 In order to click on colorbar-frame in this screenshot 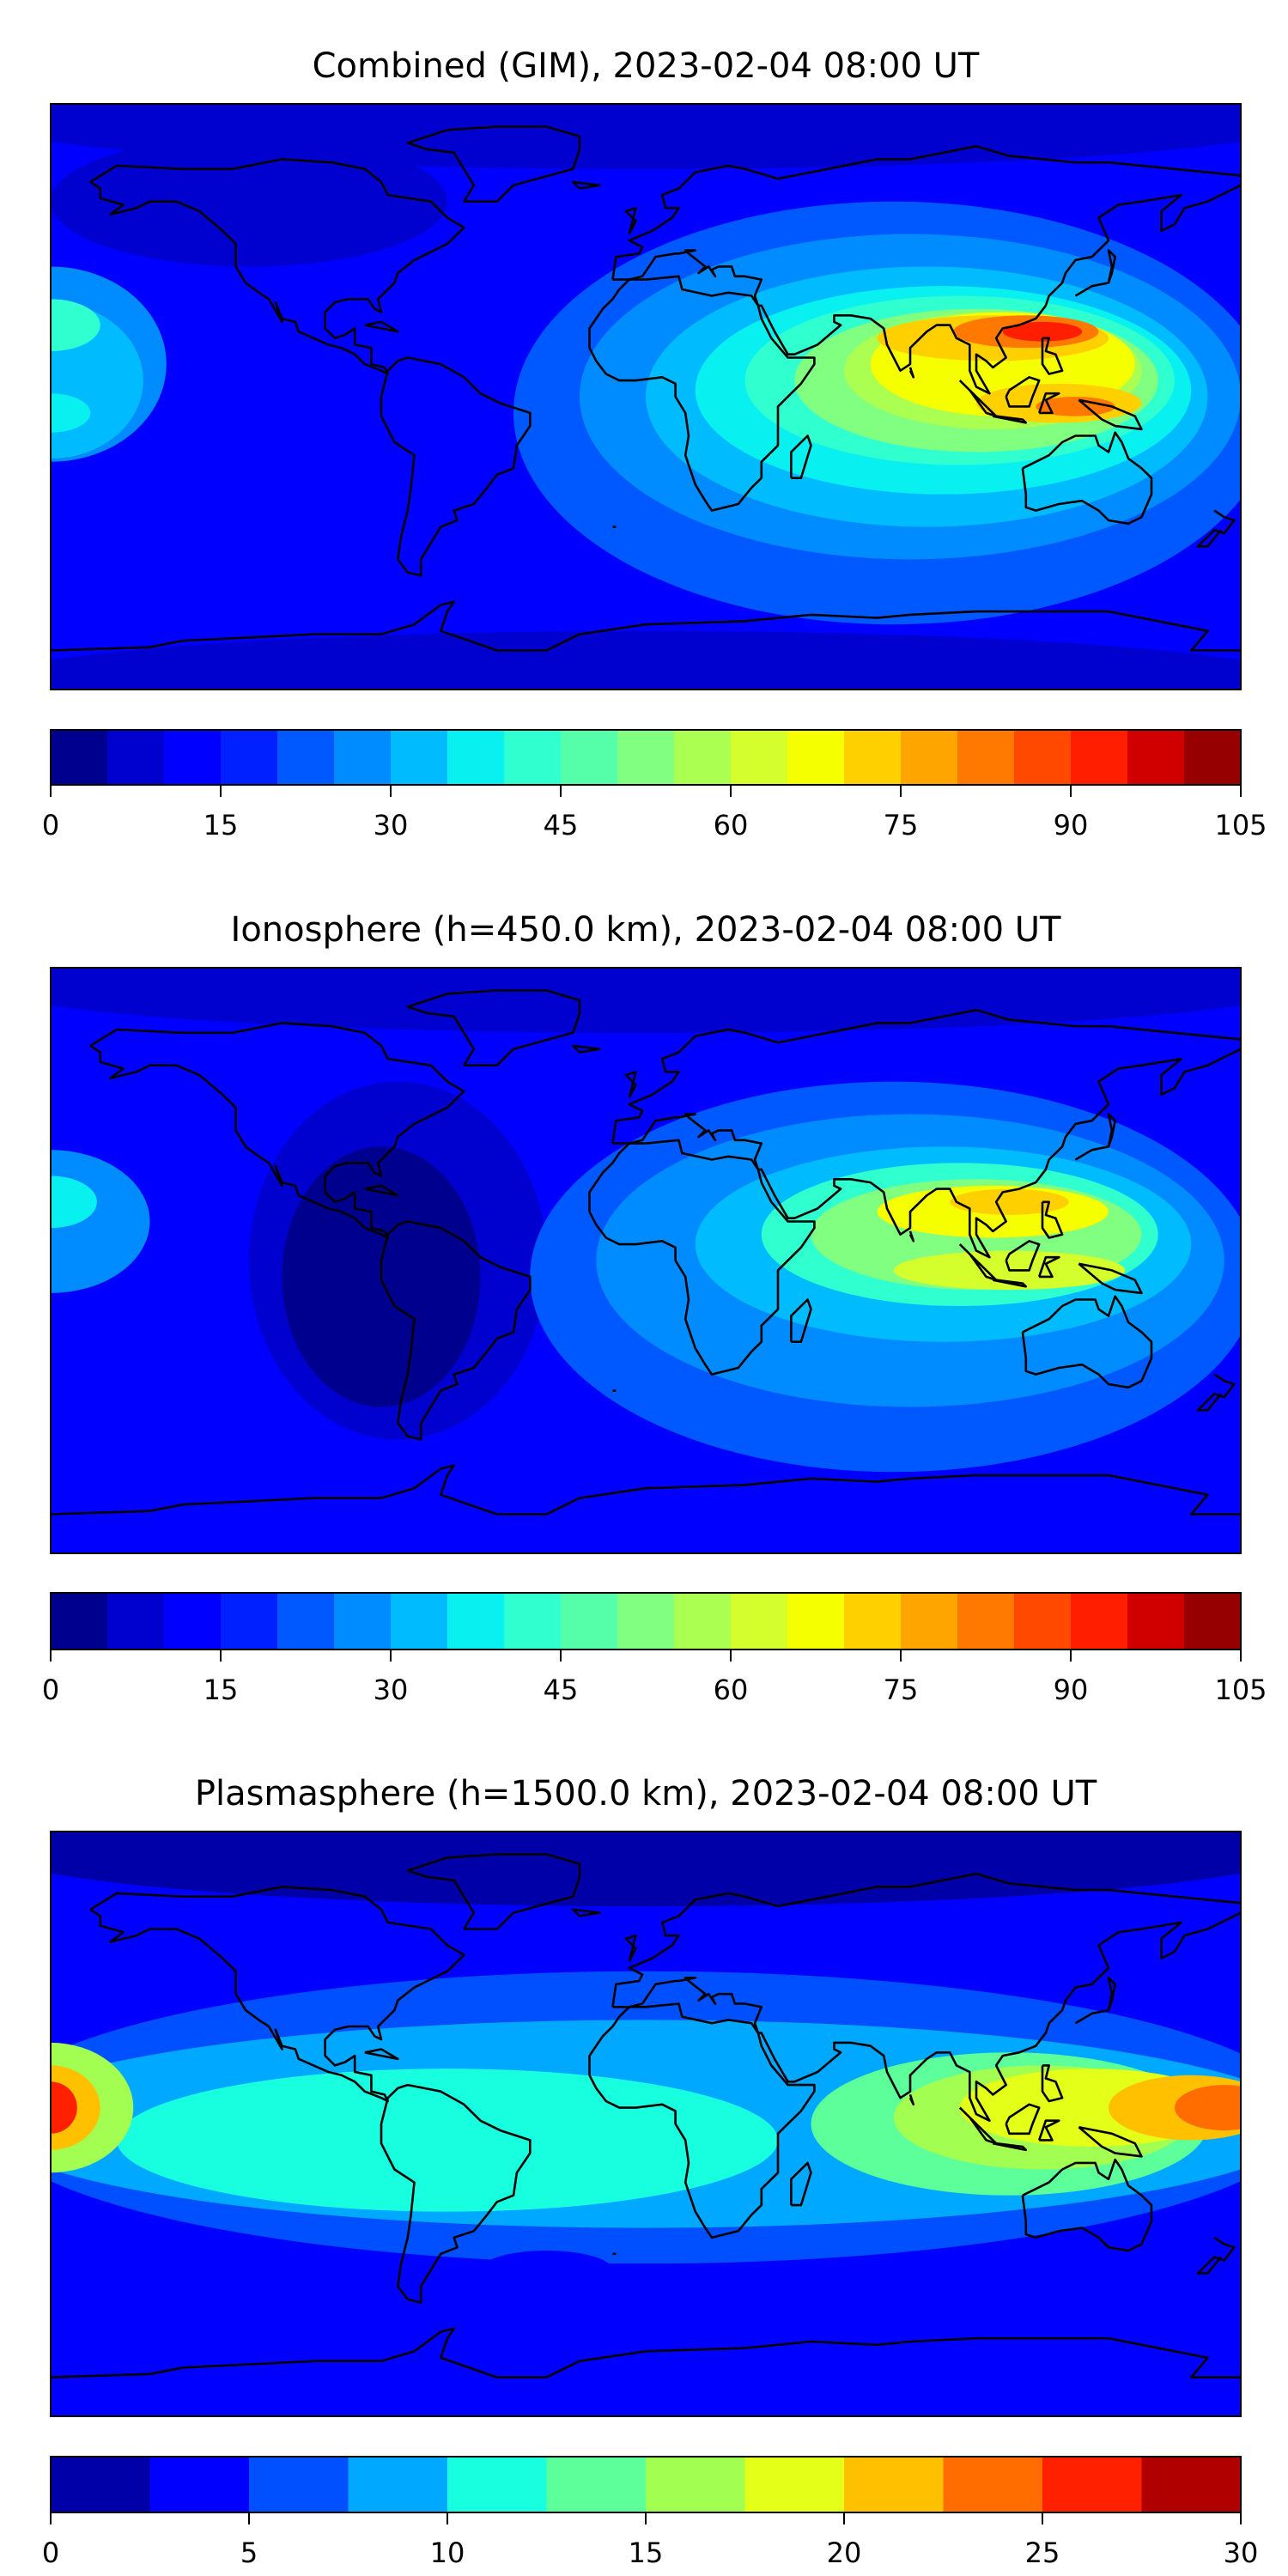, I will do `click(646, 1621)`.